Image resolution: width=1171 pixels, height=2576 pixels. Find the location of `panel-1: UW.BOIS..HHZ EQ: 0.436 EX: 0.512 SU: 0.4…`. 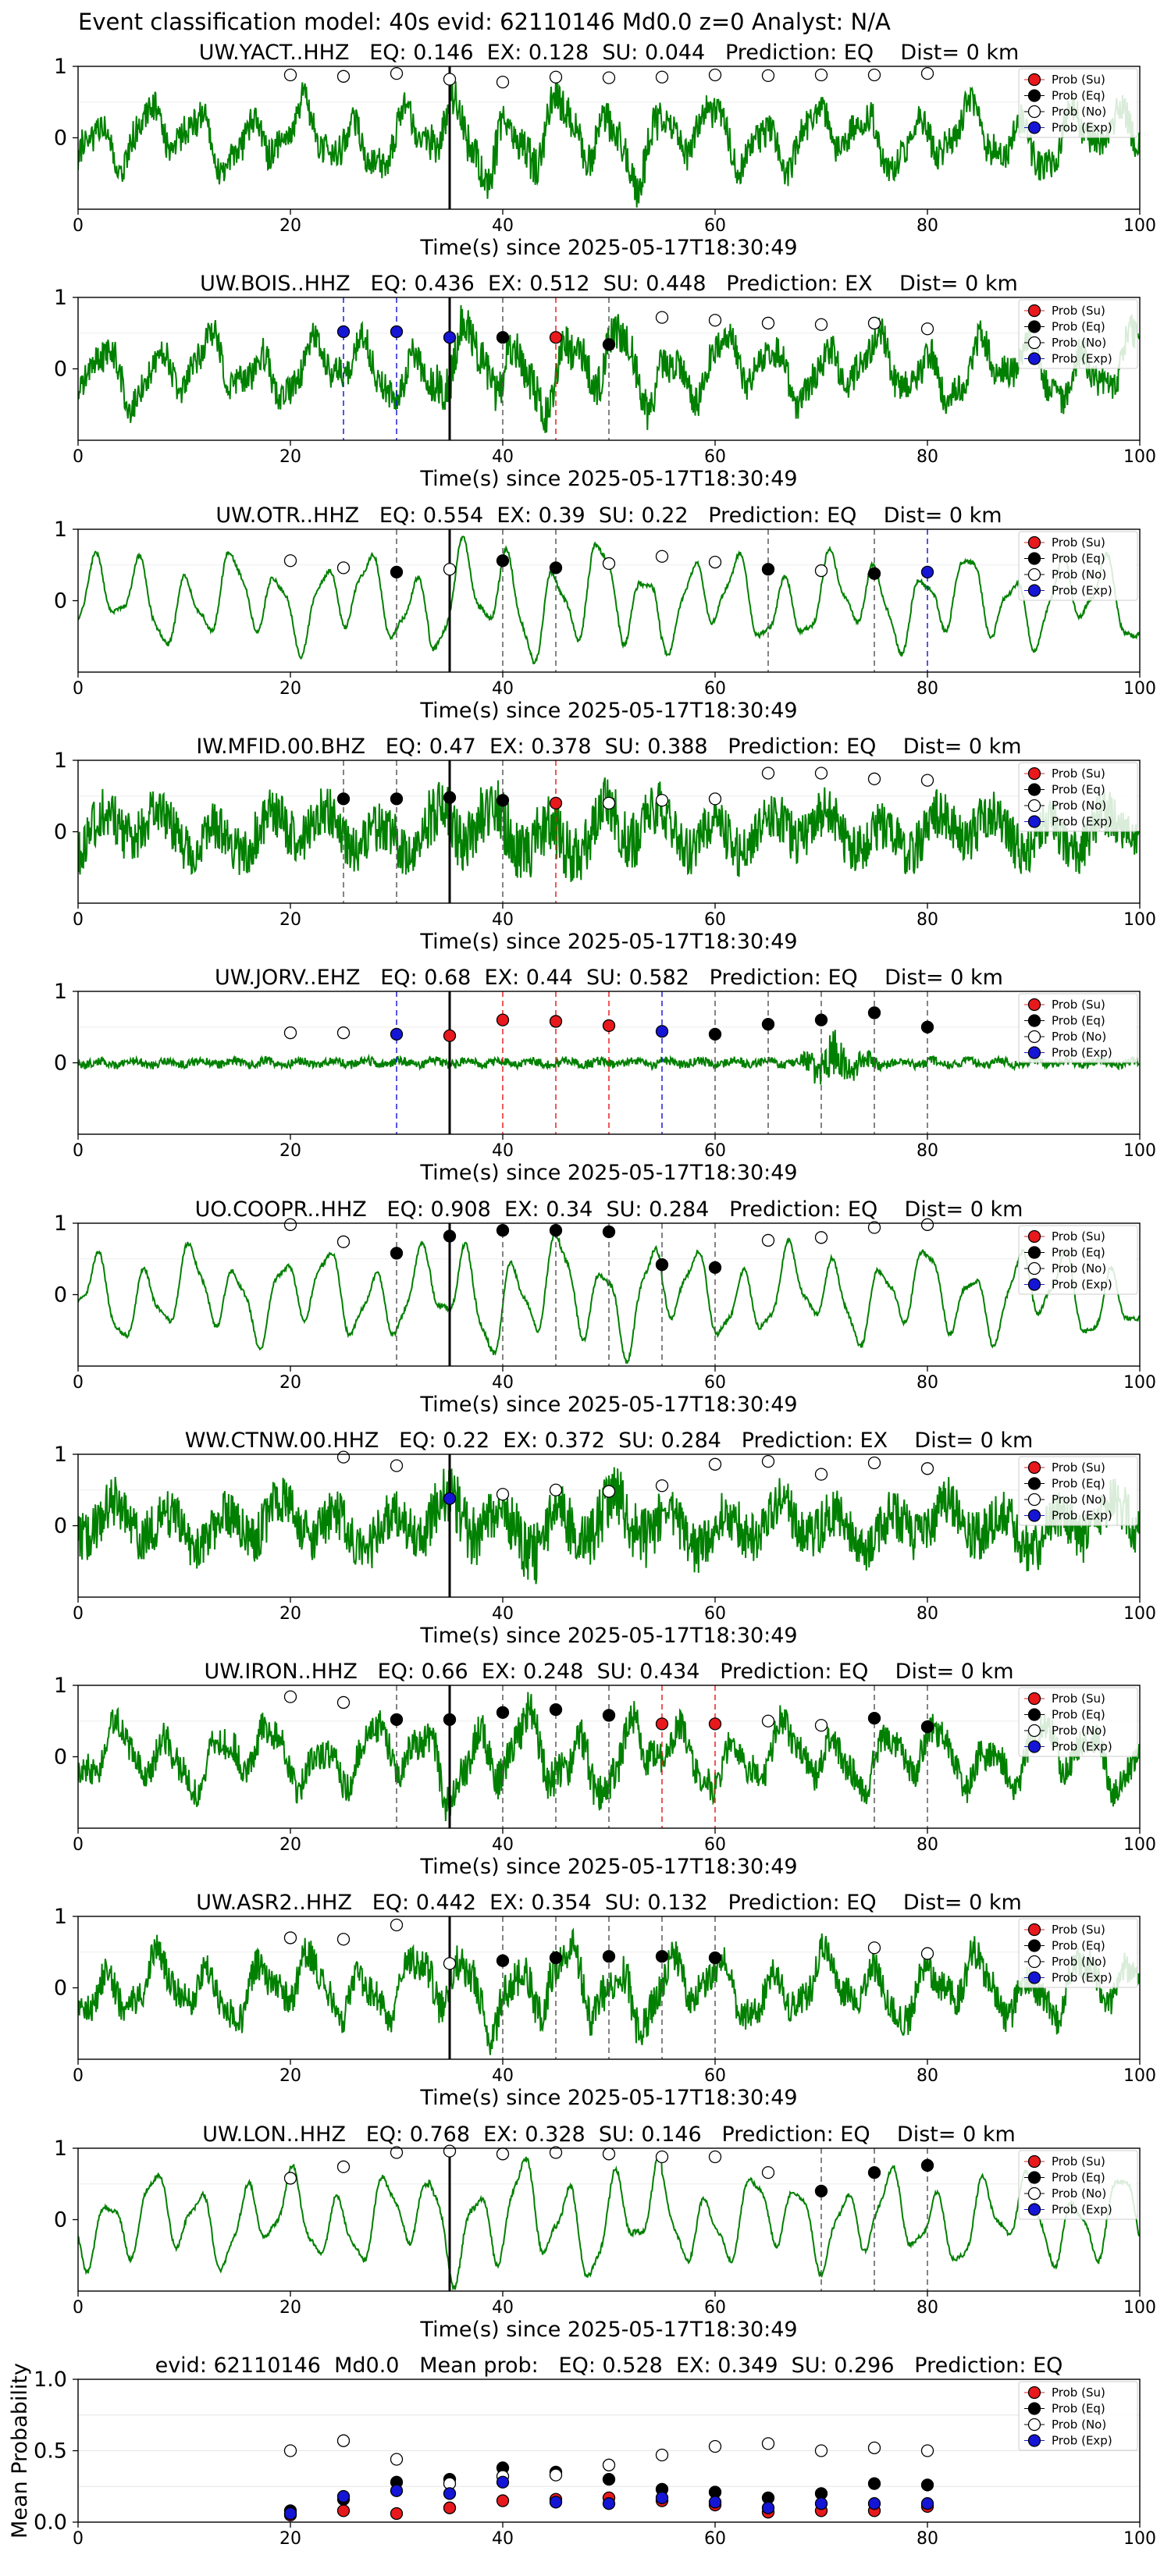

panel-1: UW.BOIS..HHZ EQ: 0.436 EX: 0.512 SU: 0.4… is located at coordinates (605, 381).